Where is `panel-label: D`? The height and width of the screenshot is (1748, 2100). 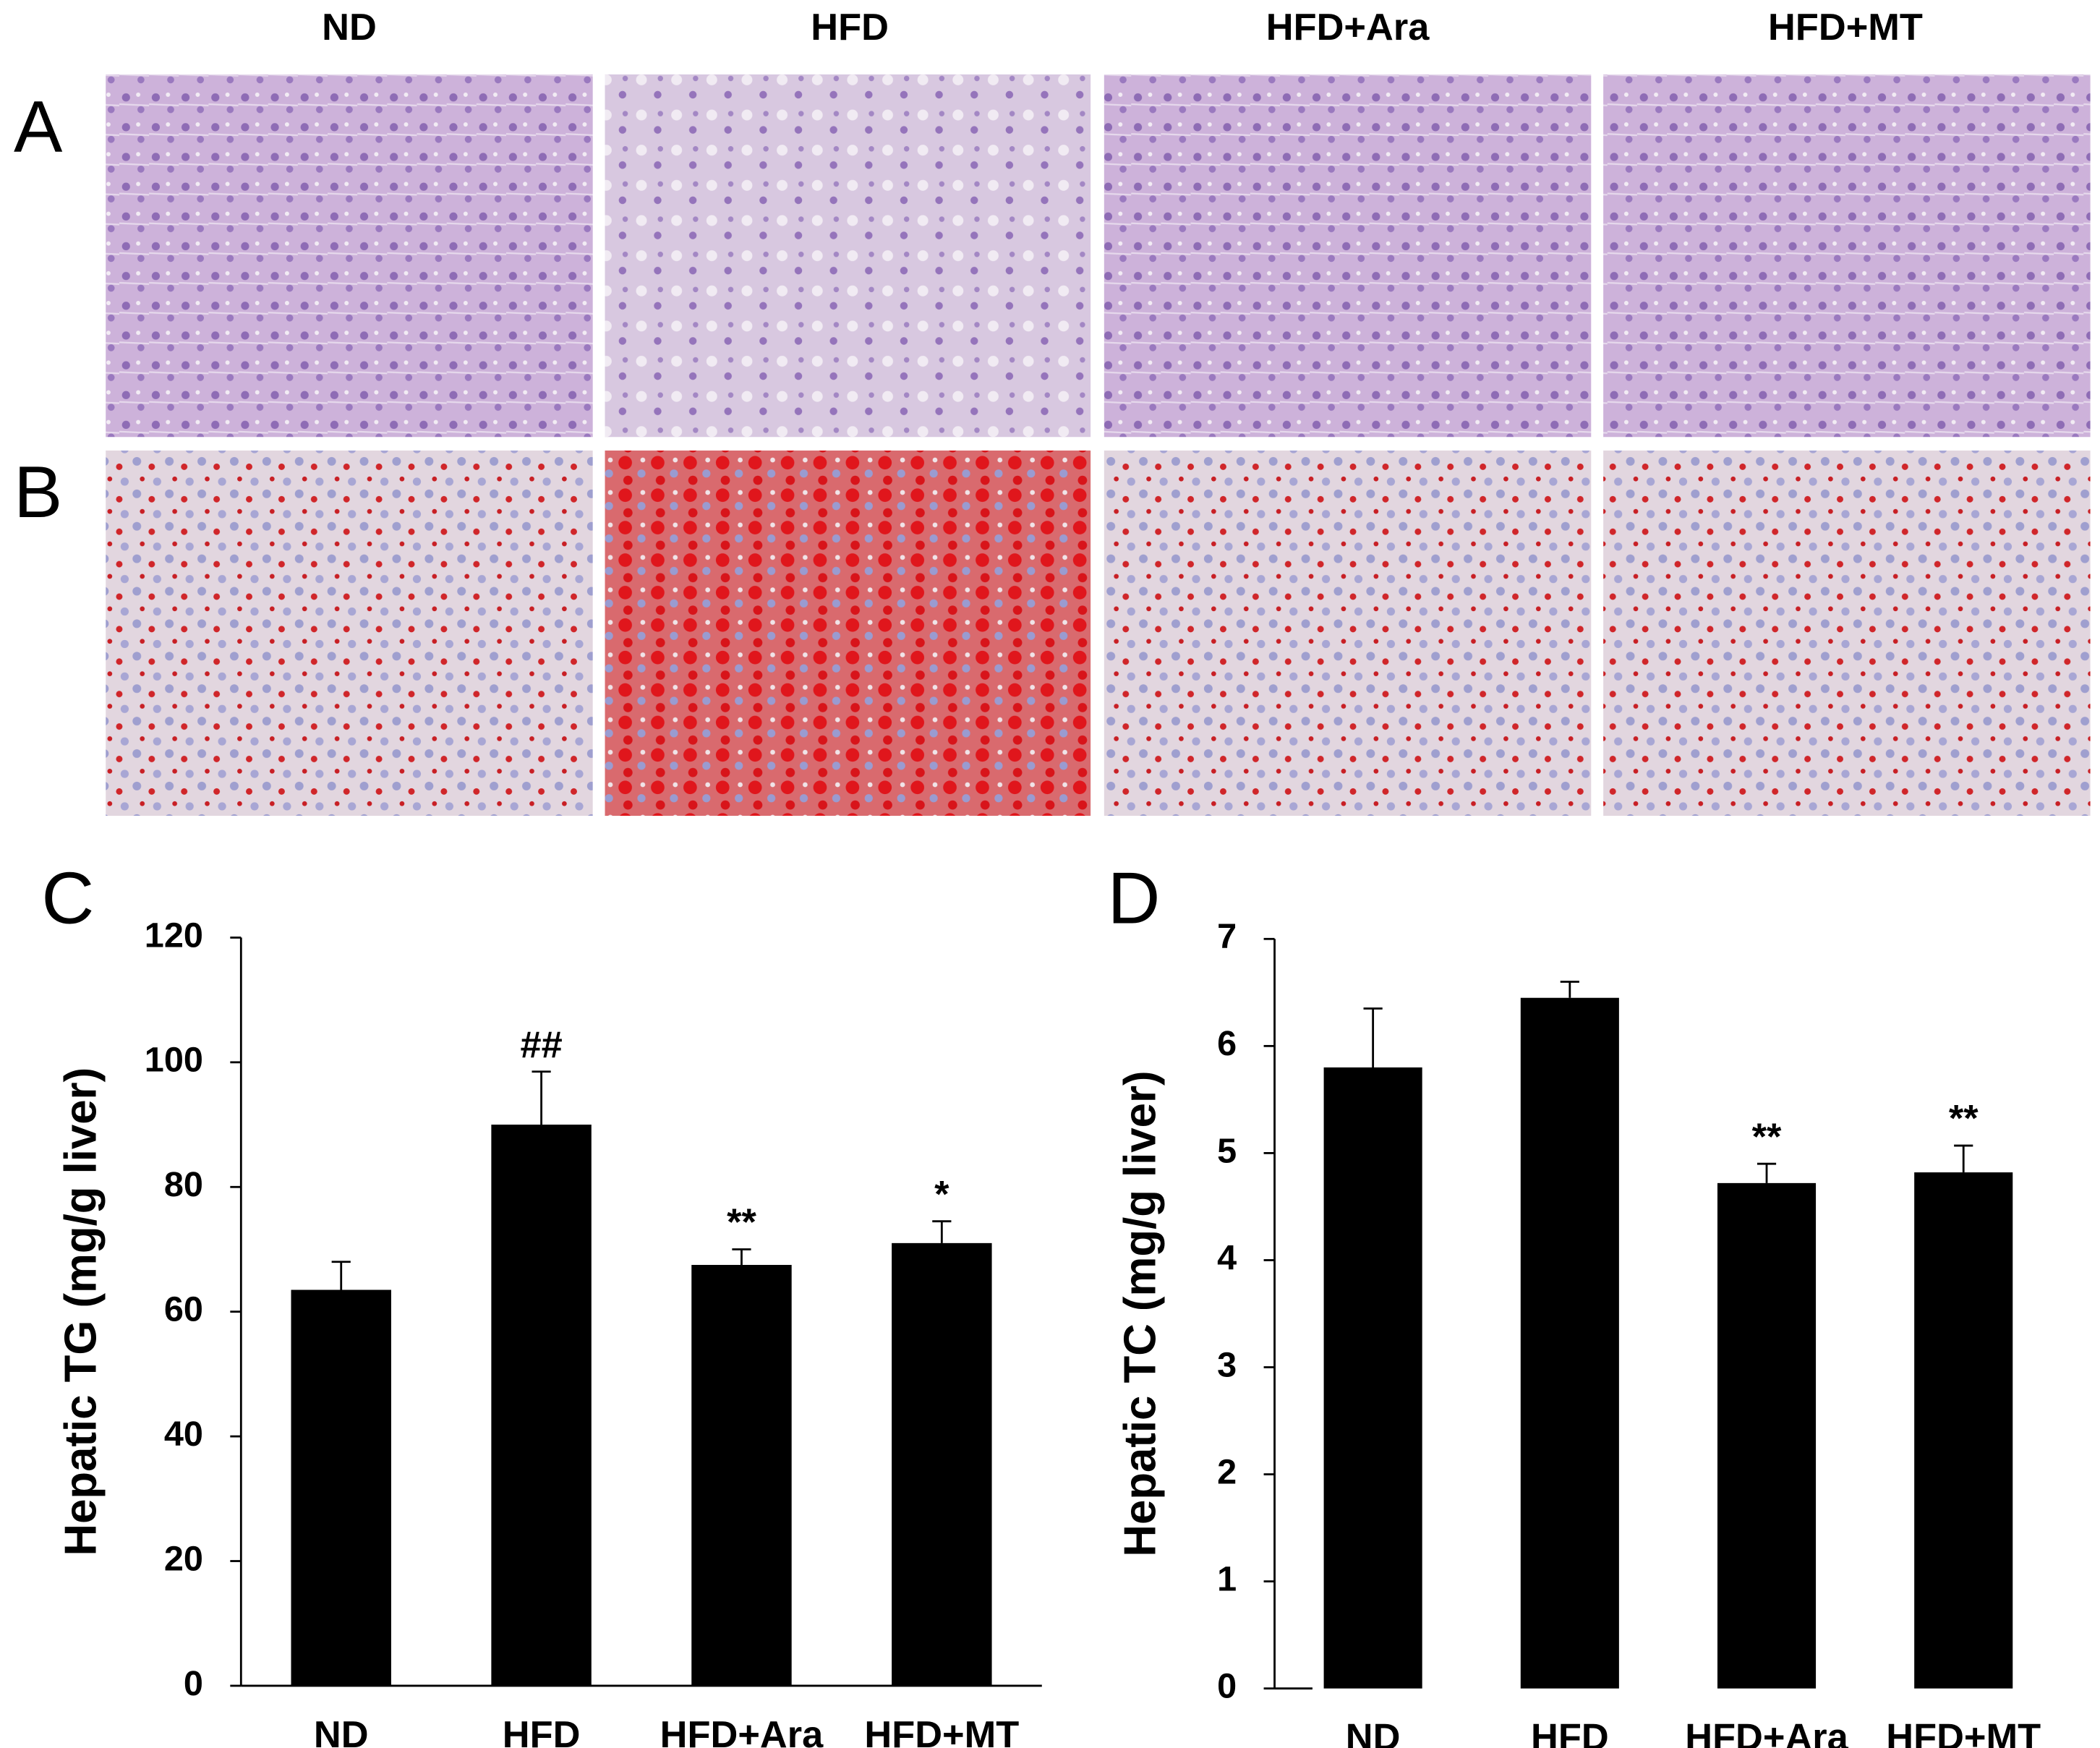 panel-label: D is located at coordinates (1134, 899).